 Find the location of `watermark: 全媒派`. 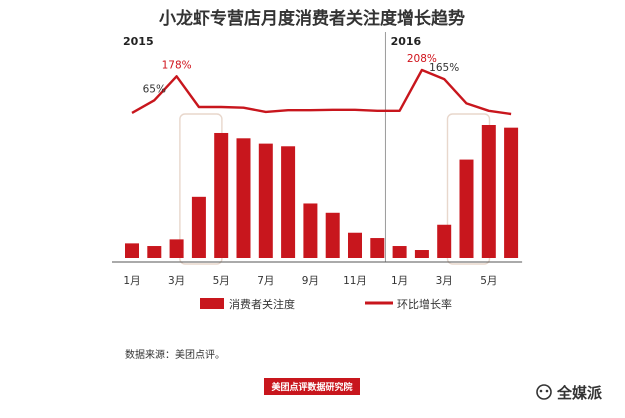

watermark: 全媒派 is located at coordinates (569, 393).